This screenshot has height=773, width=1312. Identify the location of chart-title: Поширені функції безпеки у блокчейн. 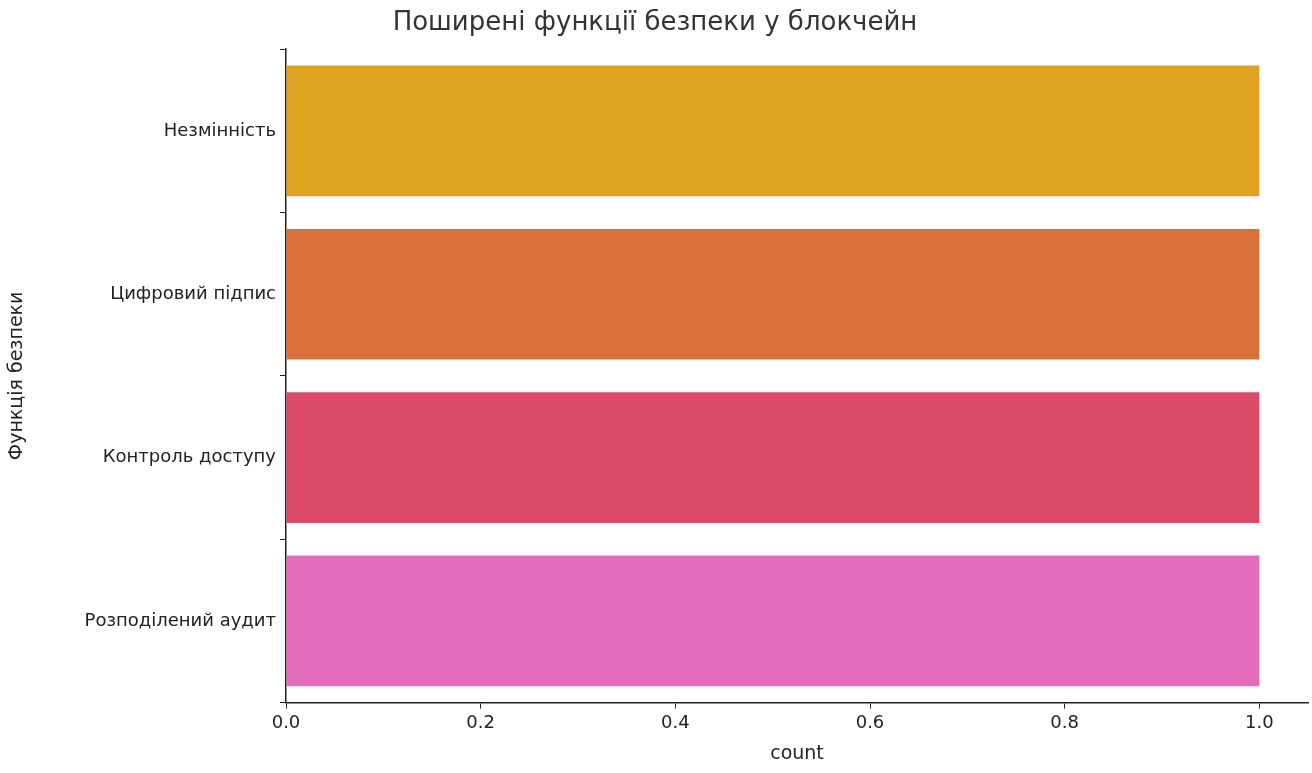
(655, 21).